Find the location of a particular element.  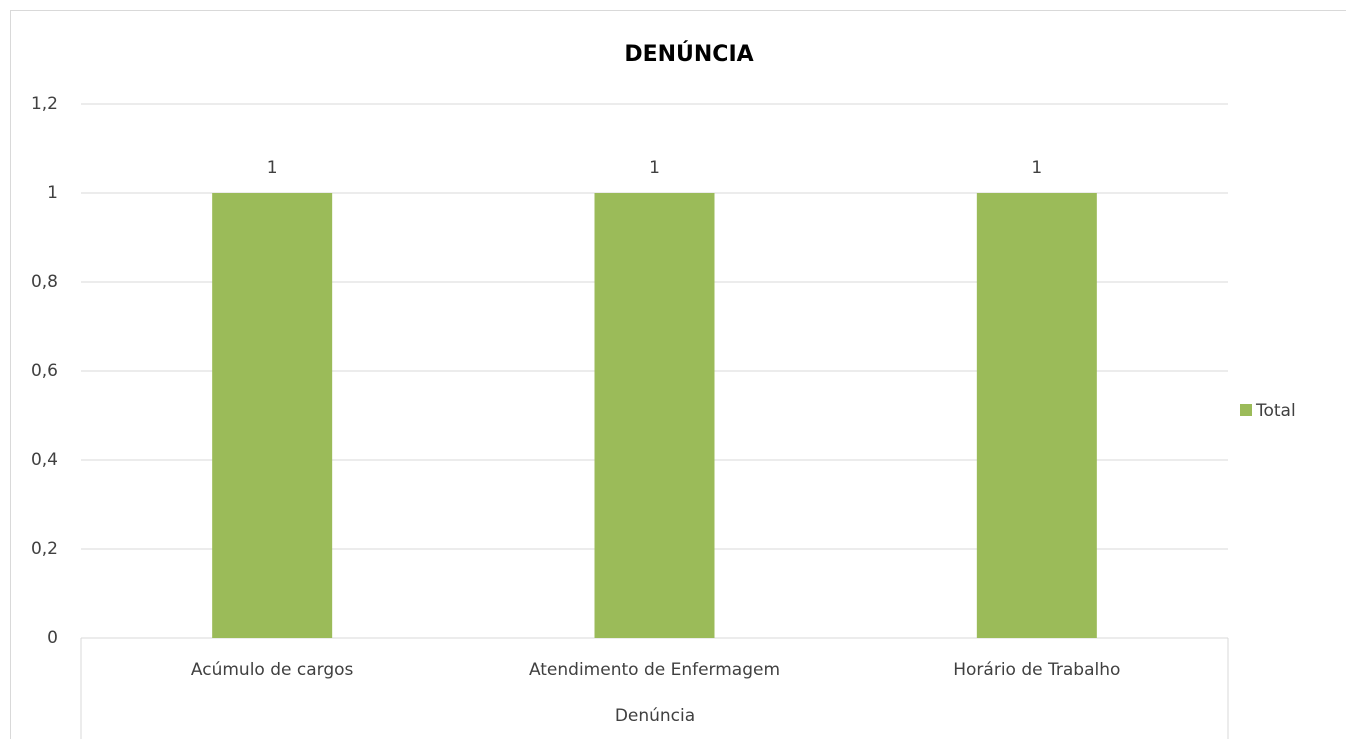

y-tick-label: 0 is located at coordinates (52, 638).